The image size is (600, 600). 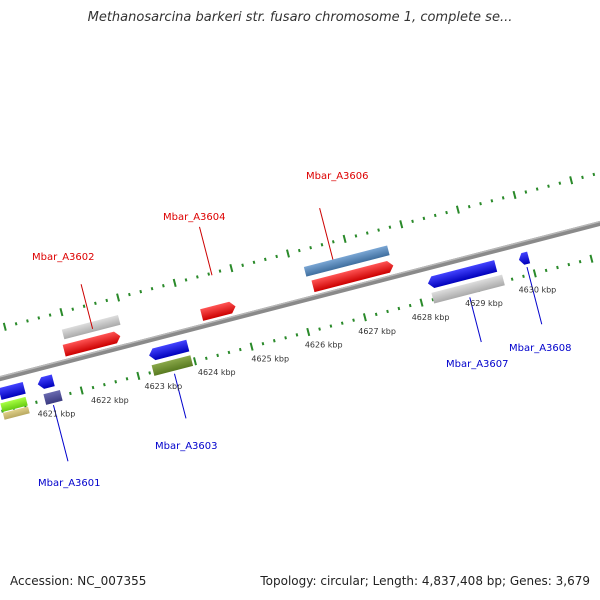 What do you see at coordinates (53, 397) in the screenshot?
I see `gene-mbar-a3601-track` at bounding box center [53, 397].